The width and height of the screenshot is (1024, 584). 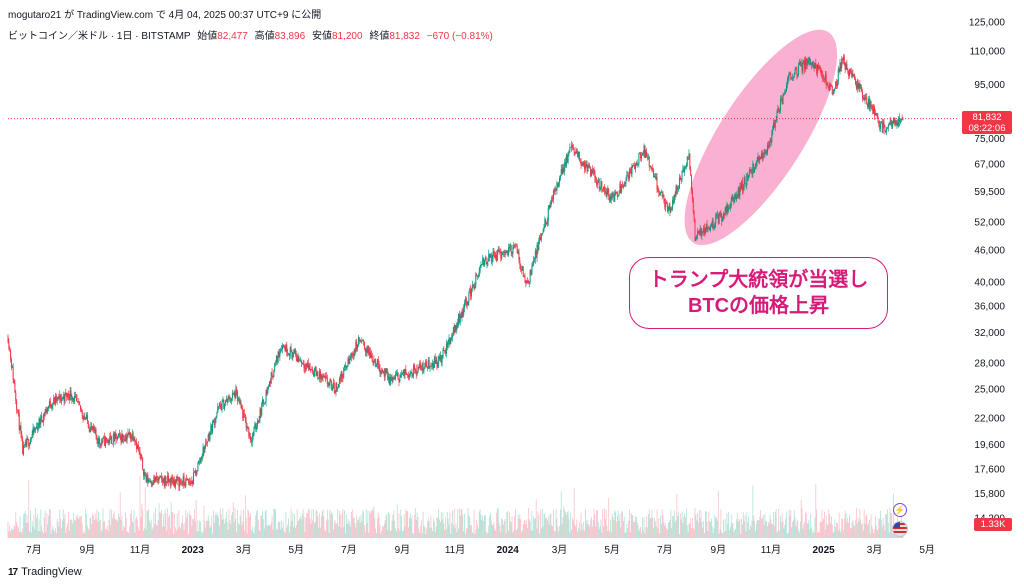 I want to click on bar-countdown: 08:22:06, so click(x=987, y=128).